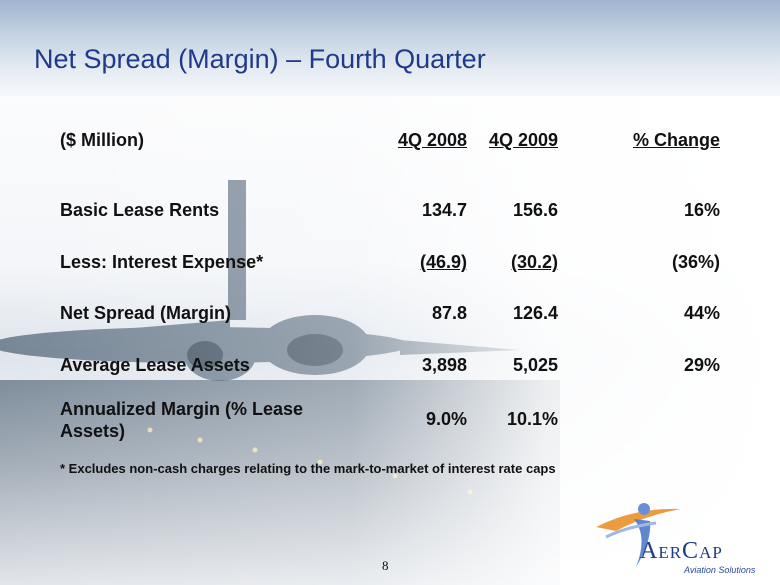 The height and width of the screenshot is (585, 780). I want to click on cell-basic-lease-rents-2008: 134.7, so click(444, 210).